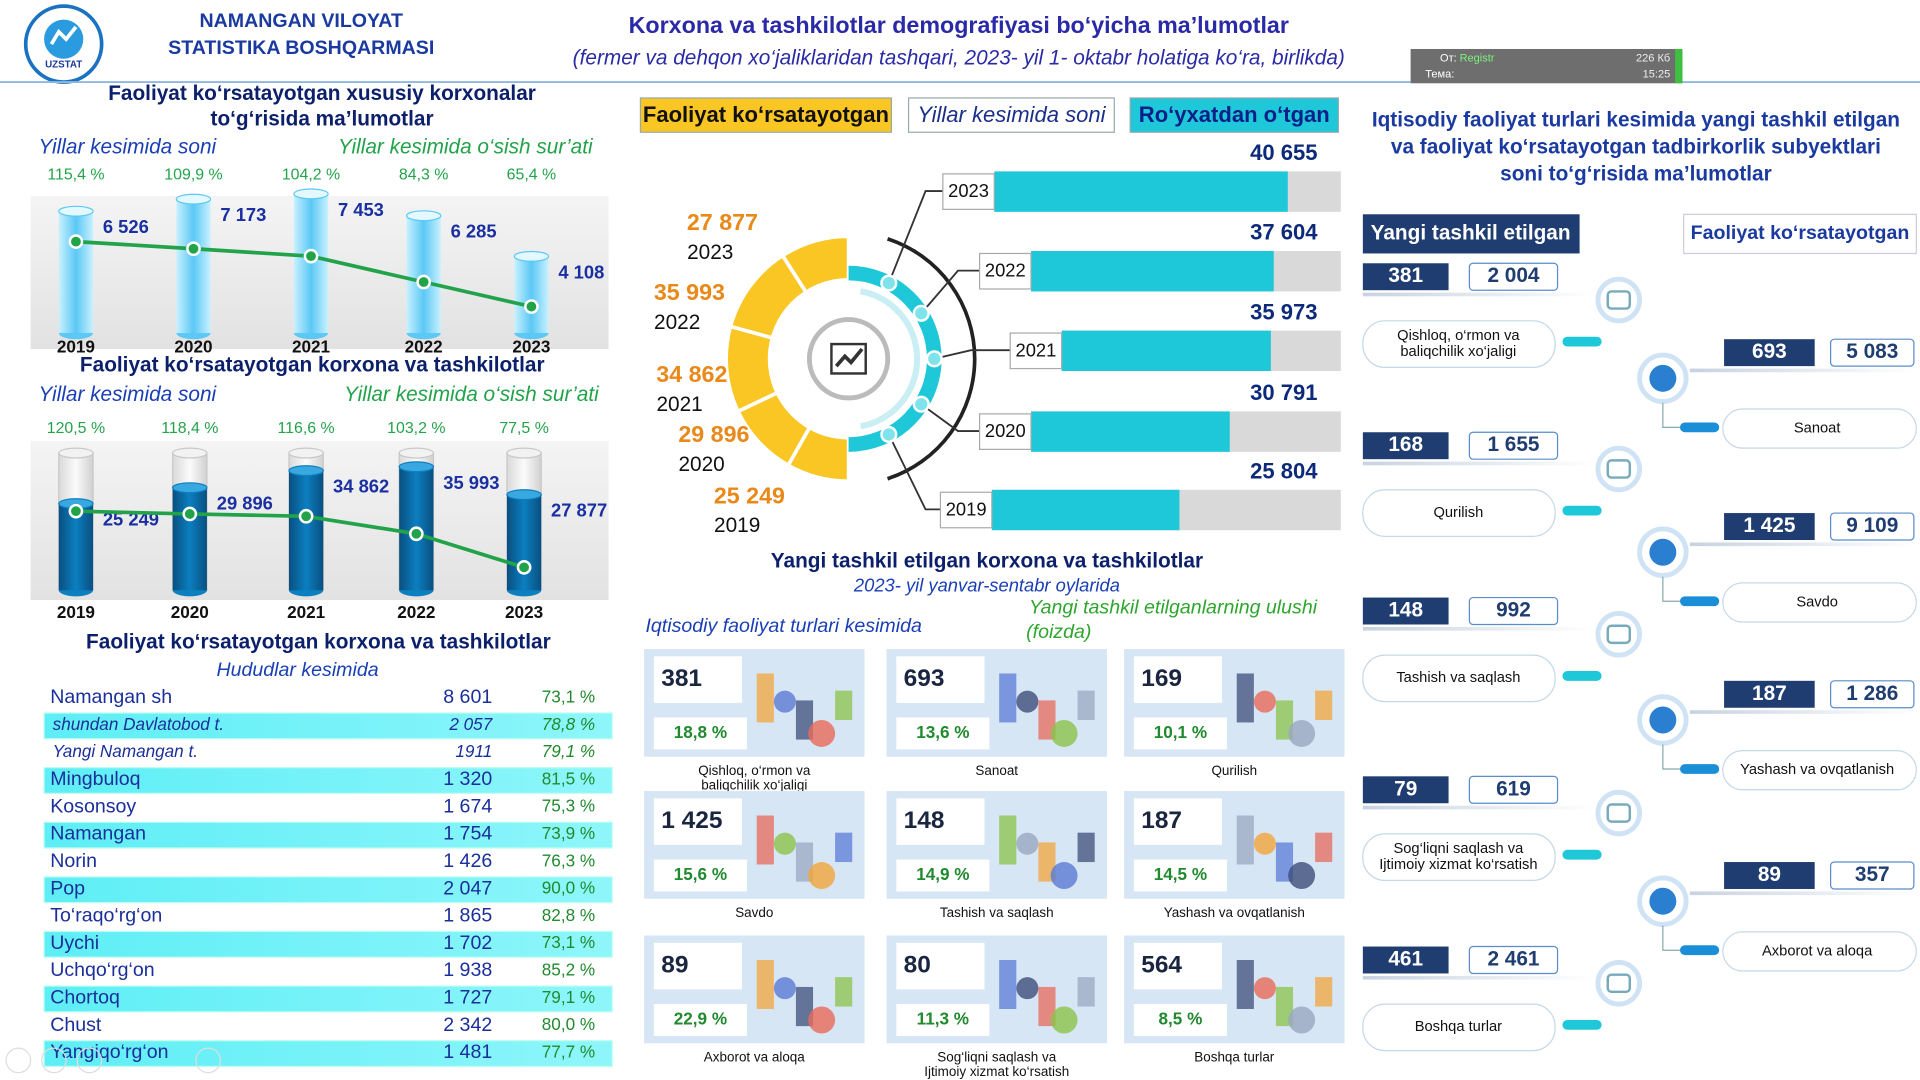 The height and width of the screenshot is (1080, 1920). I want to click on category-label: 2020, so click(701, 464).